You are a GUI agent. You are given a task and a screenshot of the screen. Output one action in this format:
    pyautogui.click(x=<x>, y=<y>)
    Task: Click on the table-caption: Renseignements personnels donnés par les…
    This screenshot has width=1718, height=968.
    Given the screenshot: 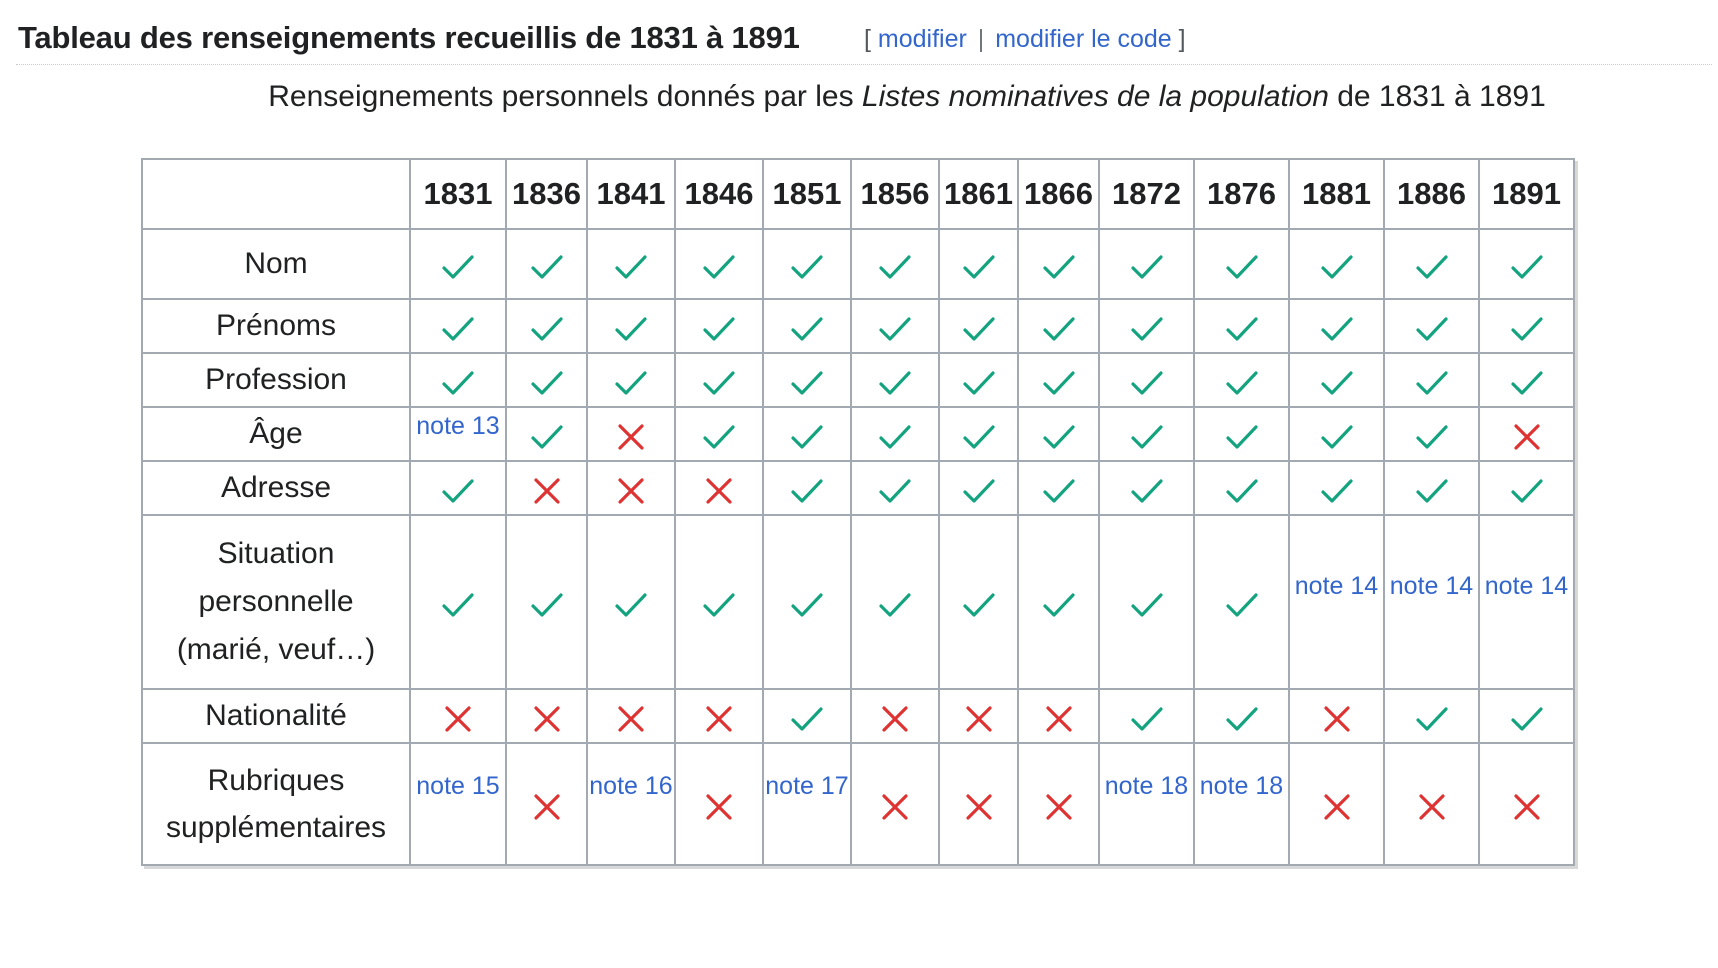 What is the action you would take?
    pyautogui.click(x=907, y=97)
    